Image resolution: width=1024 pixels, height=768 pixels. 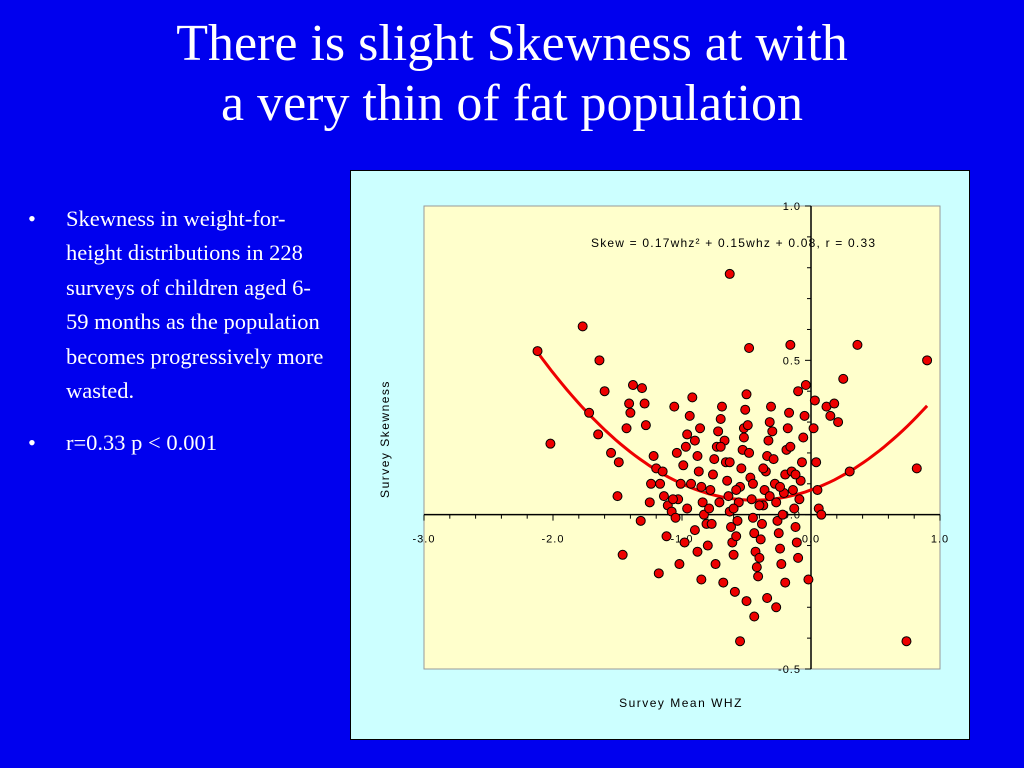 I want to click on x-tick-label: 0.0, so click(x=811, y=540).